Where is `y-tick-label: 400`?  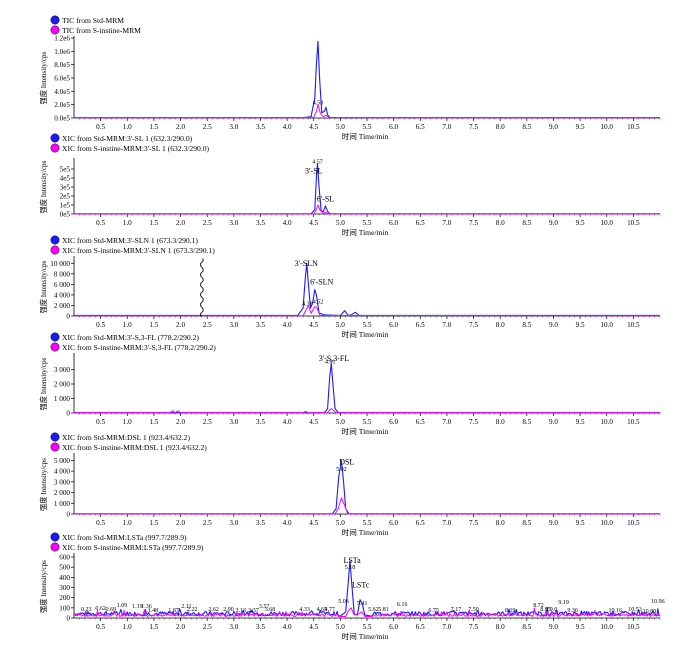 y-tick-label: 400 is located at coordinates (64, 578).